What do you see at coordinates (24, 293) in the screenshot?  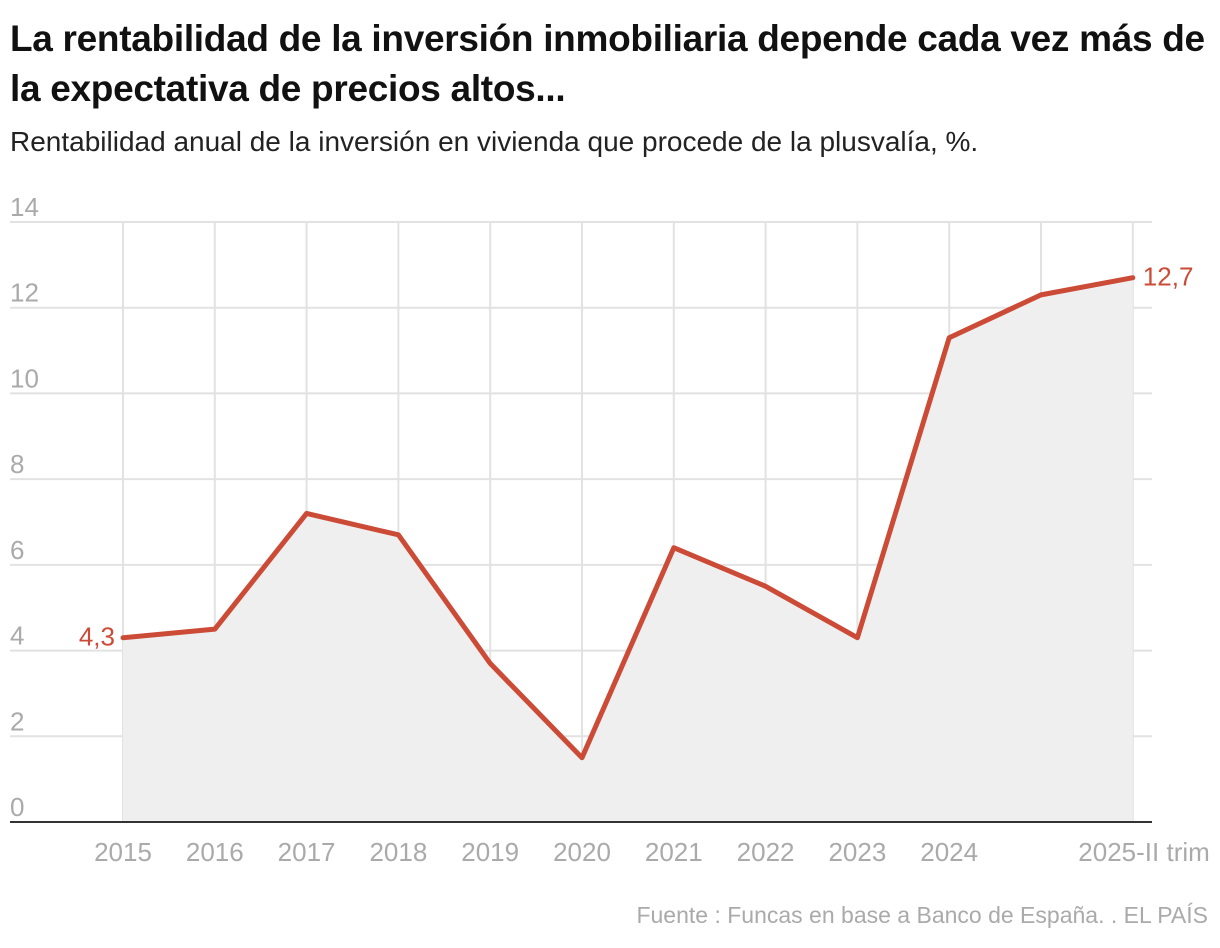 I see `y-tick-label: 12` at bounding box center [24, 293].